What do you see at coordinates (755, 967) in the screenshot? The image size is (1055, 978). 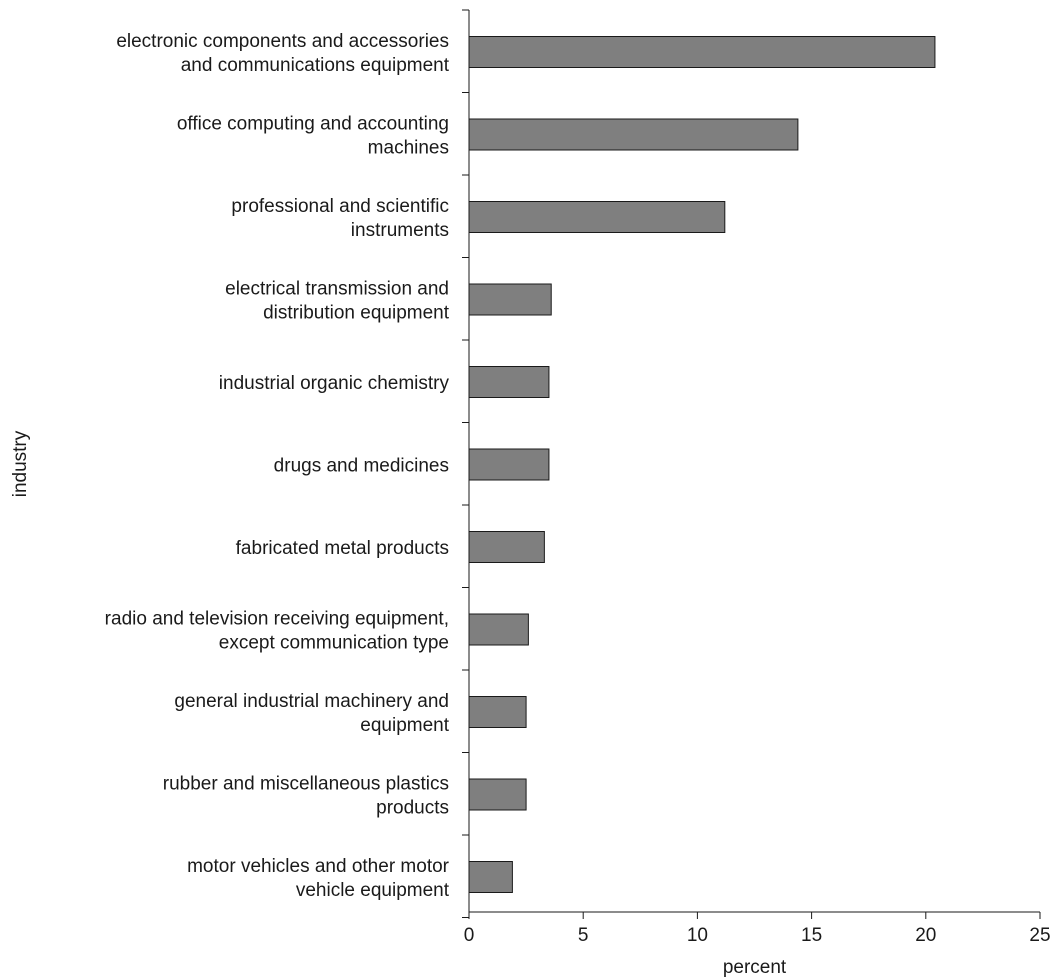 I see `x-axis-title: percent` at bounding box center [755, 967].